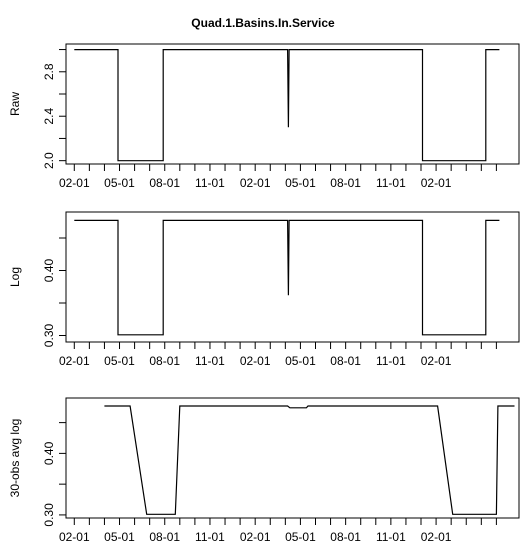 The image size is (529, 547). I want to click on y-tick-label: 2.0, so click(49, 160).